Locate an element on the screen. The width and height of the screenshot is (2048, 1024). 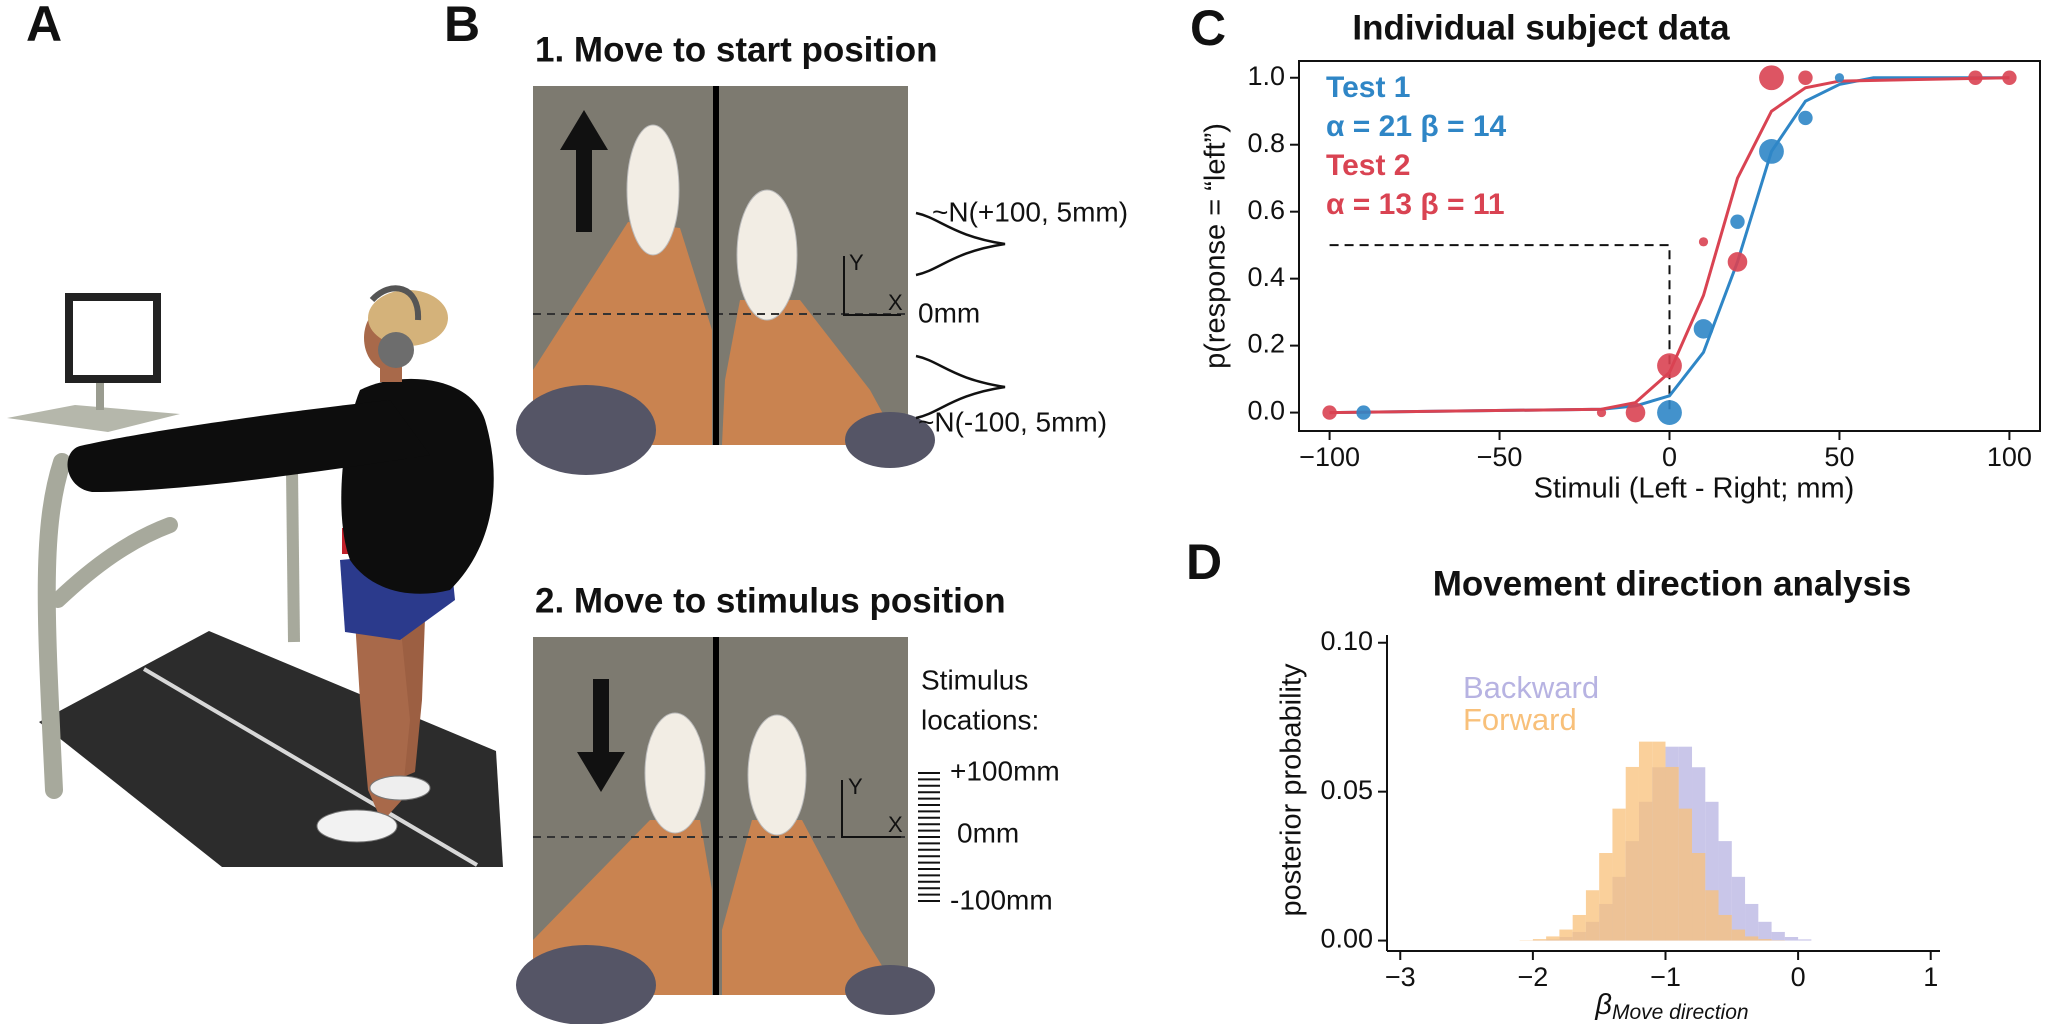
reference-line is located at coordinates (1500, 328).